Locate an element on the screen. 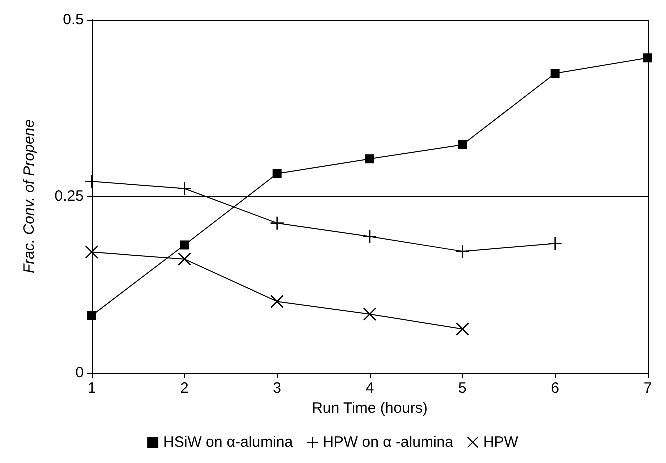  y-tick-label: 0.5 is located at coordinates (73, 20).